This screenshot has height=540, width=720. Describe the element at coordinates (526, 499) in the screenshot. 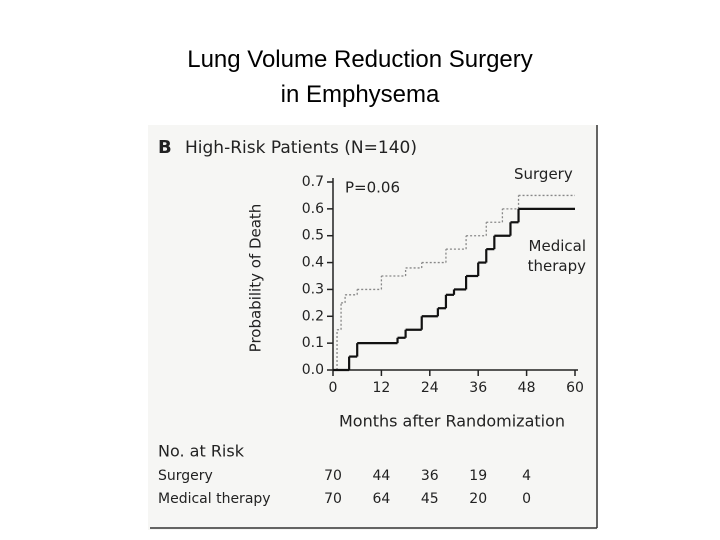

I see `risk-value: 0` at that location.